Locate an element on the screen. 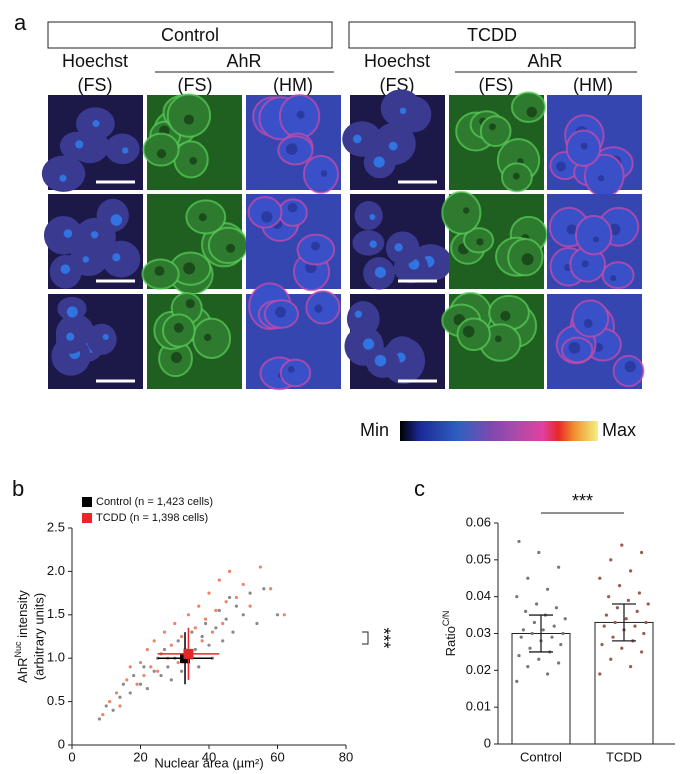 This screenshot has width=685, height=774. y-axis-label-line2: (arbitrary units) is located at coordinates (38, 636).